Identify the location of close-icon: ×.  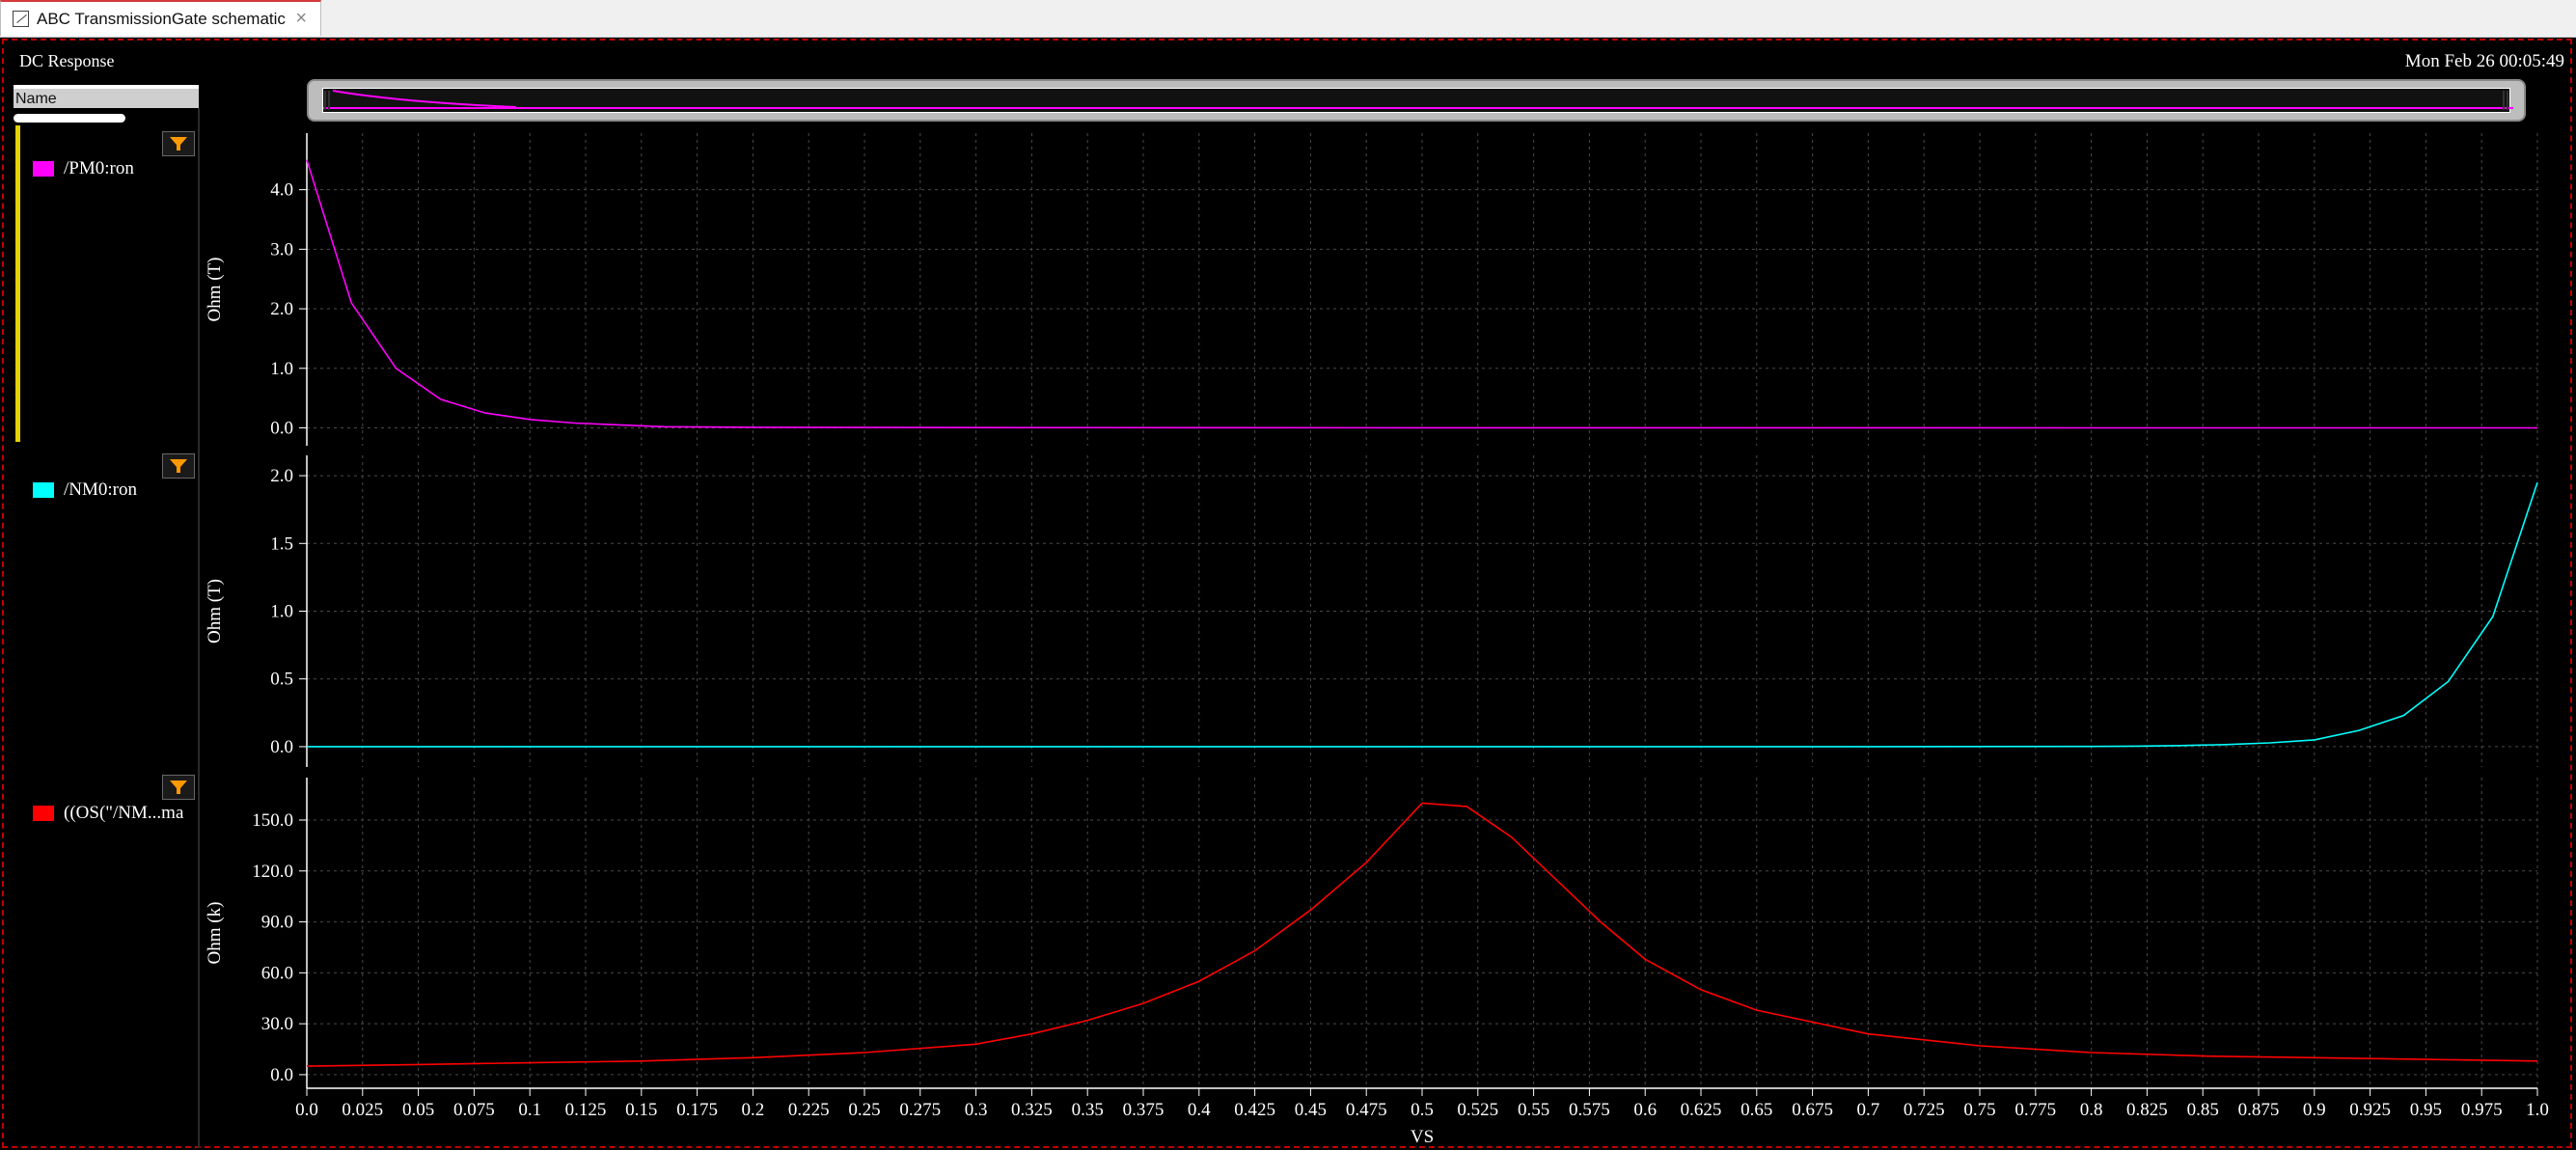
(301, 19).